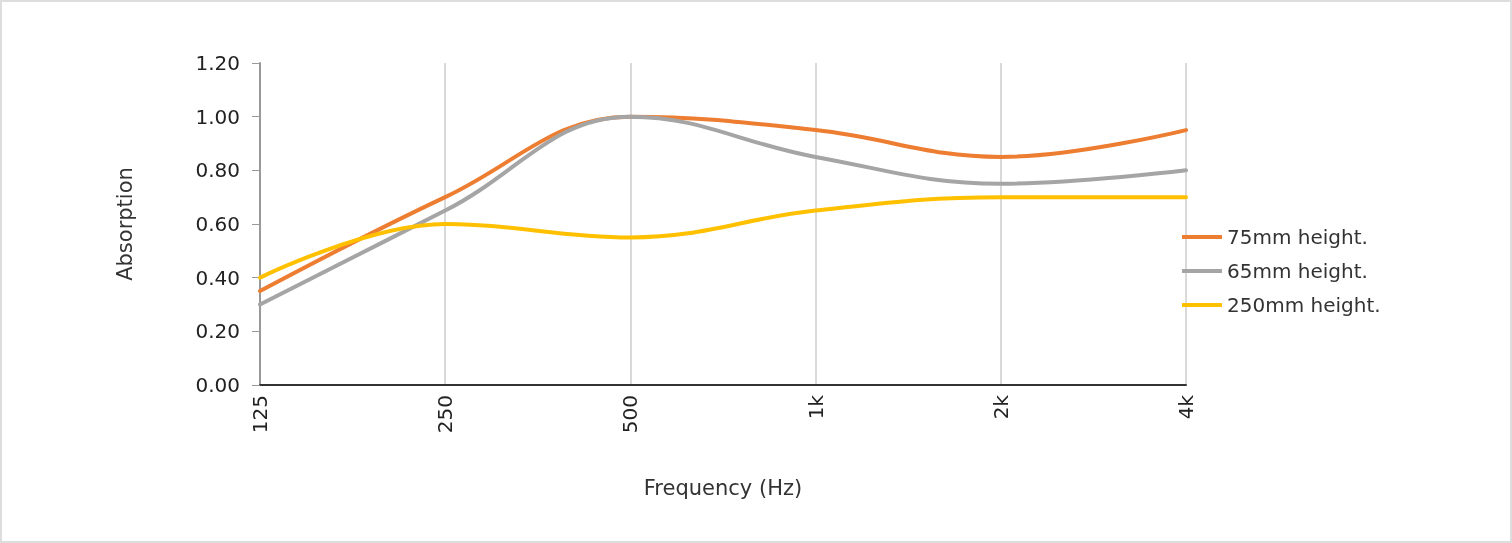 The width and height of the screenshot is (1512, 543). I want to click on y-tick-label: 0.80, so click(217, 170).